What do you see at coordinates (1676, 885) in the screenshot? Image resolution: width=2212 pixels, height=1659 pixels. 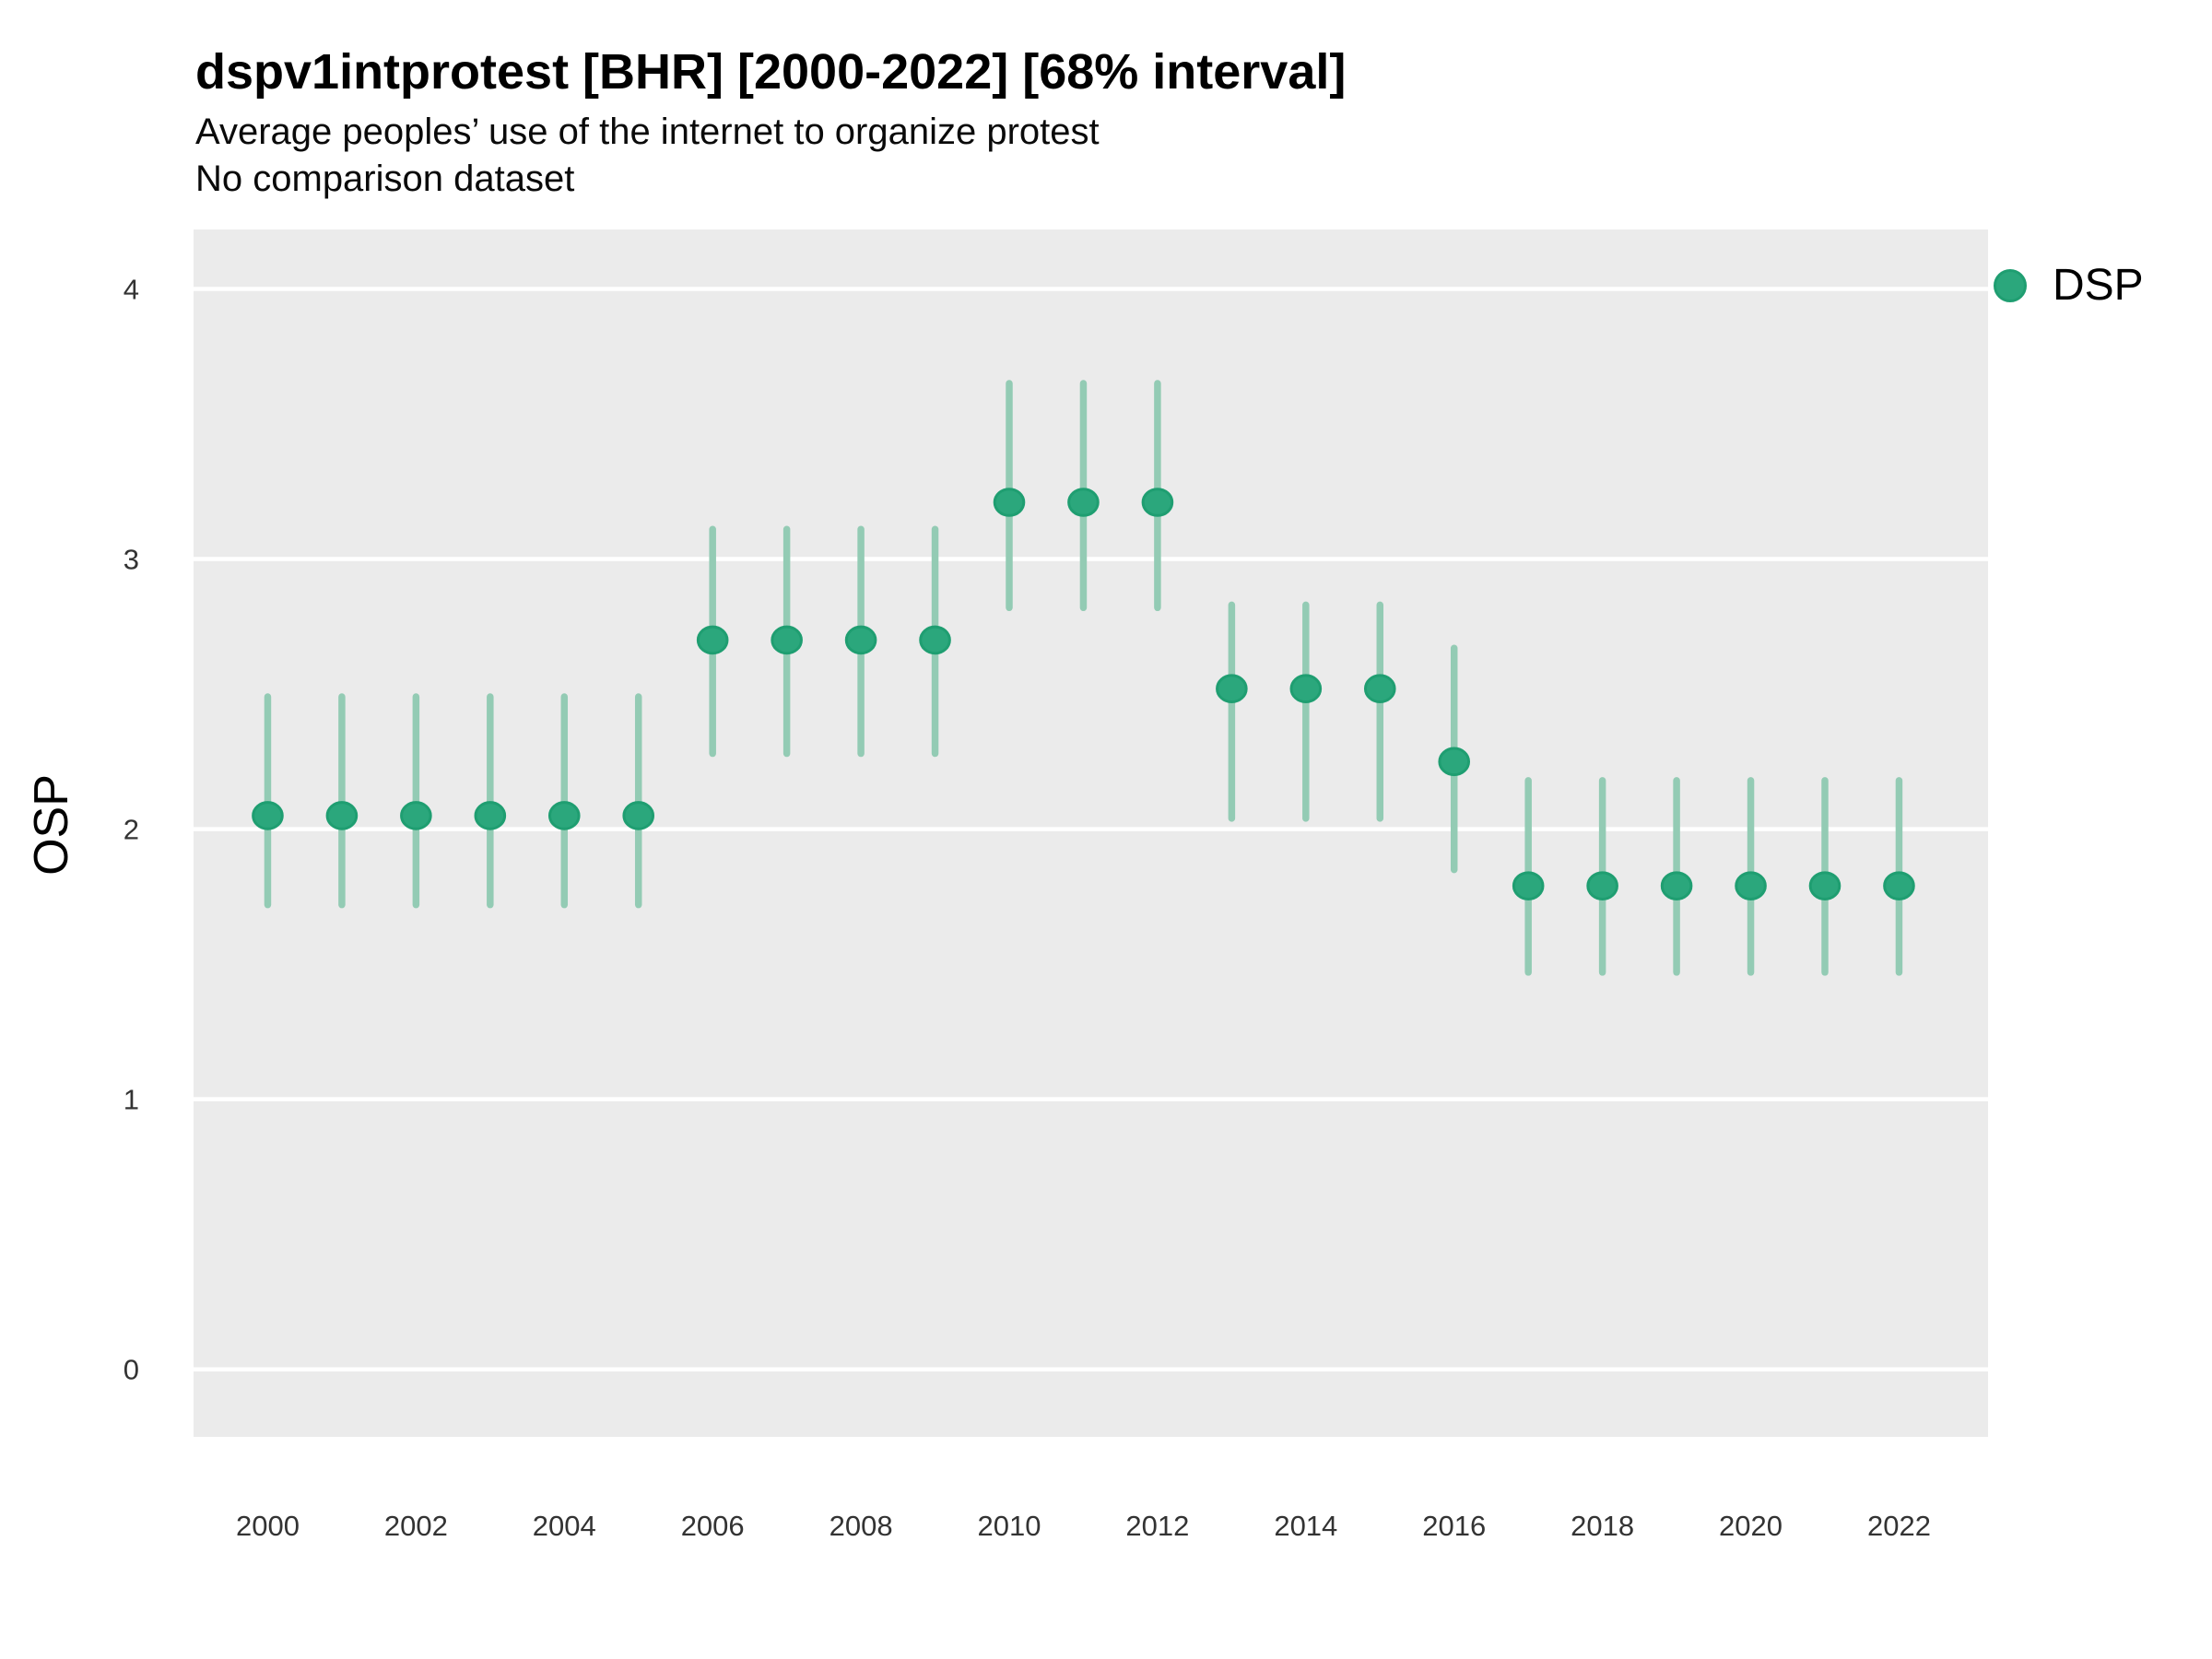 I see `point-2019` at bounding box center [1676, 885].